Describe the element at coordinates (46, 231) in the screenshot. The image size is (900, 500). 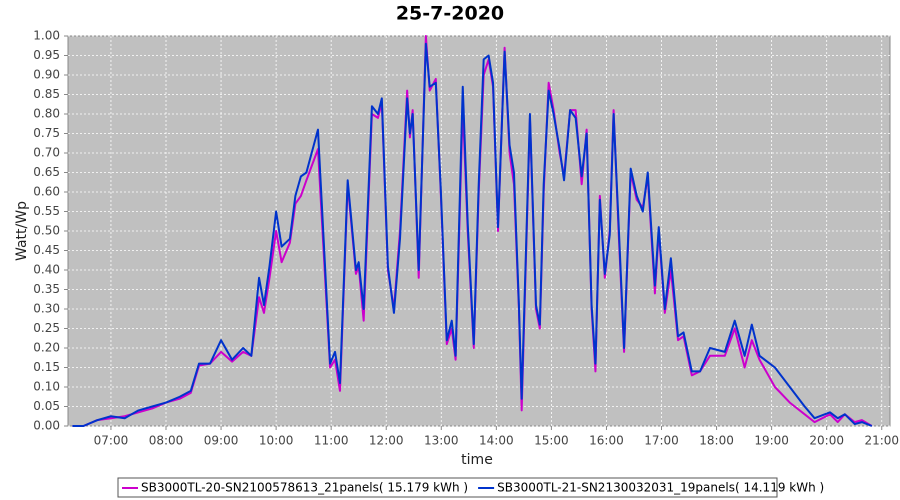
I see `y-tick-label: 0.50` at that location.